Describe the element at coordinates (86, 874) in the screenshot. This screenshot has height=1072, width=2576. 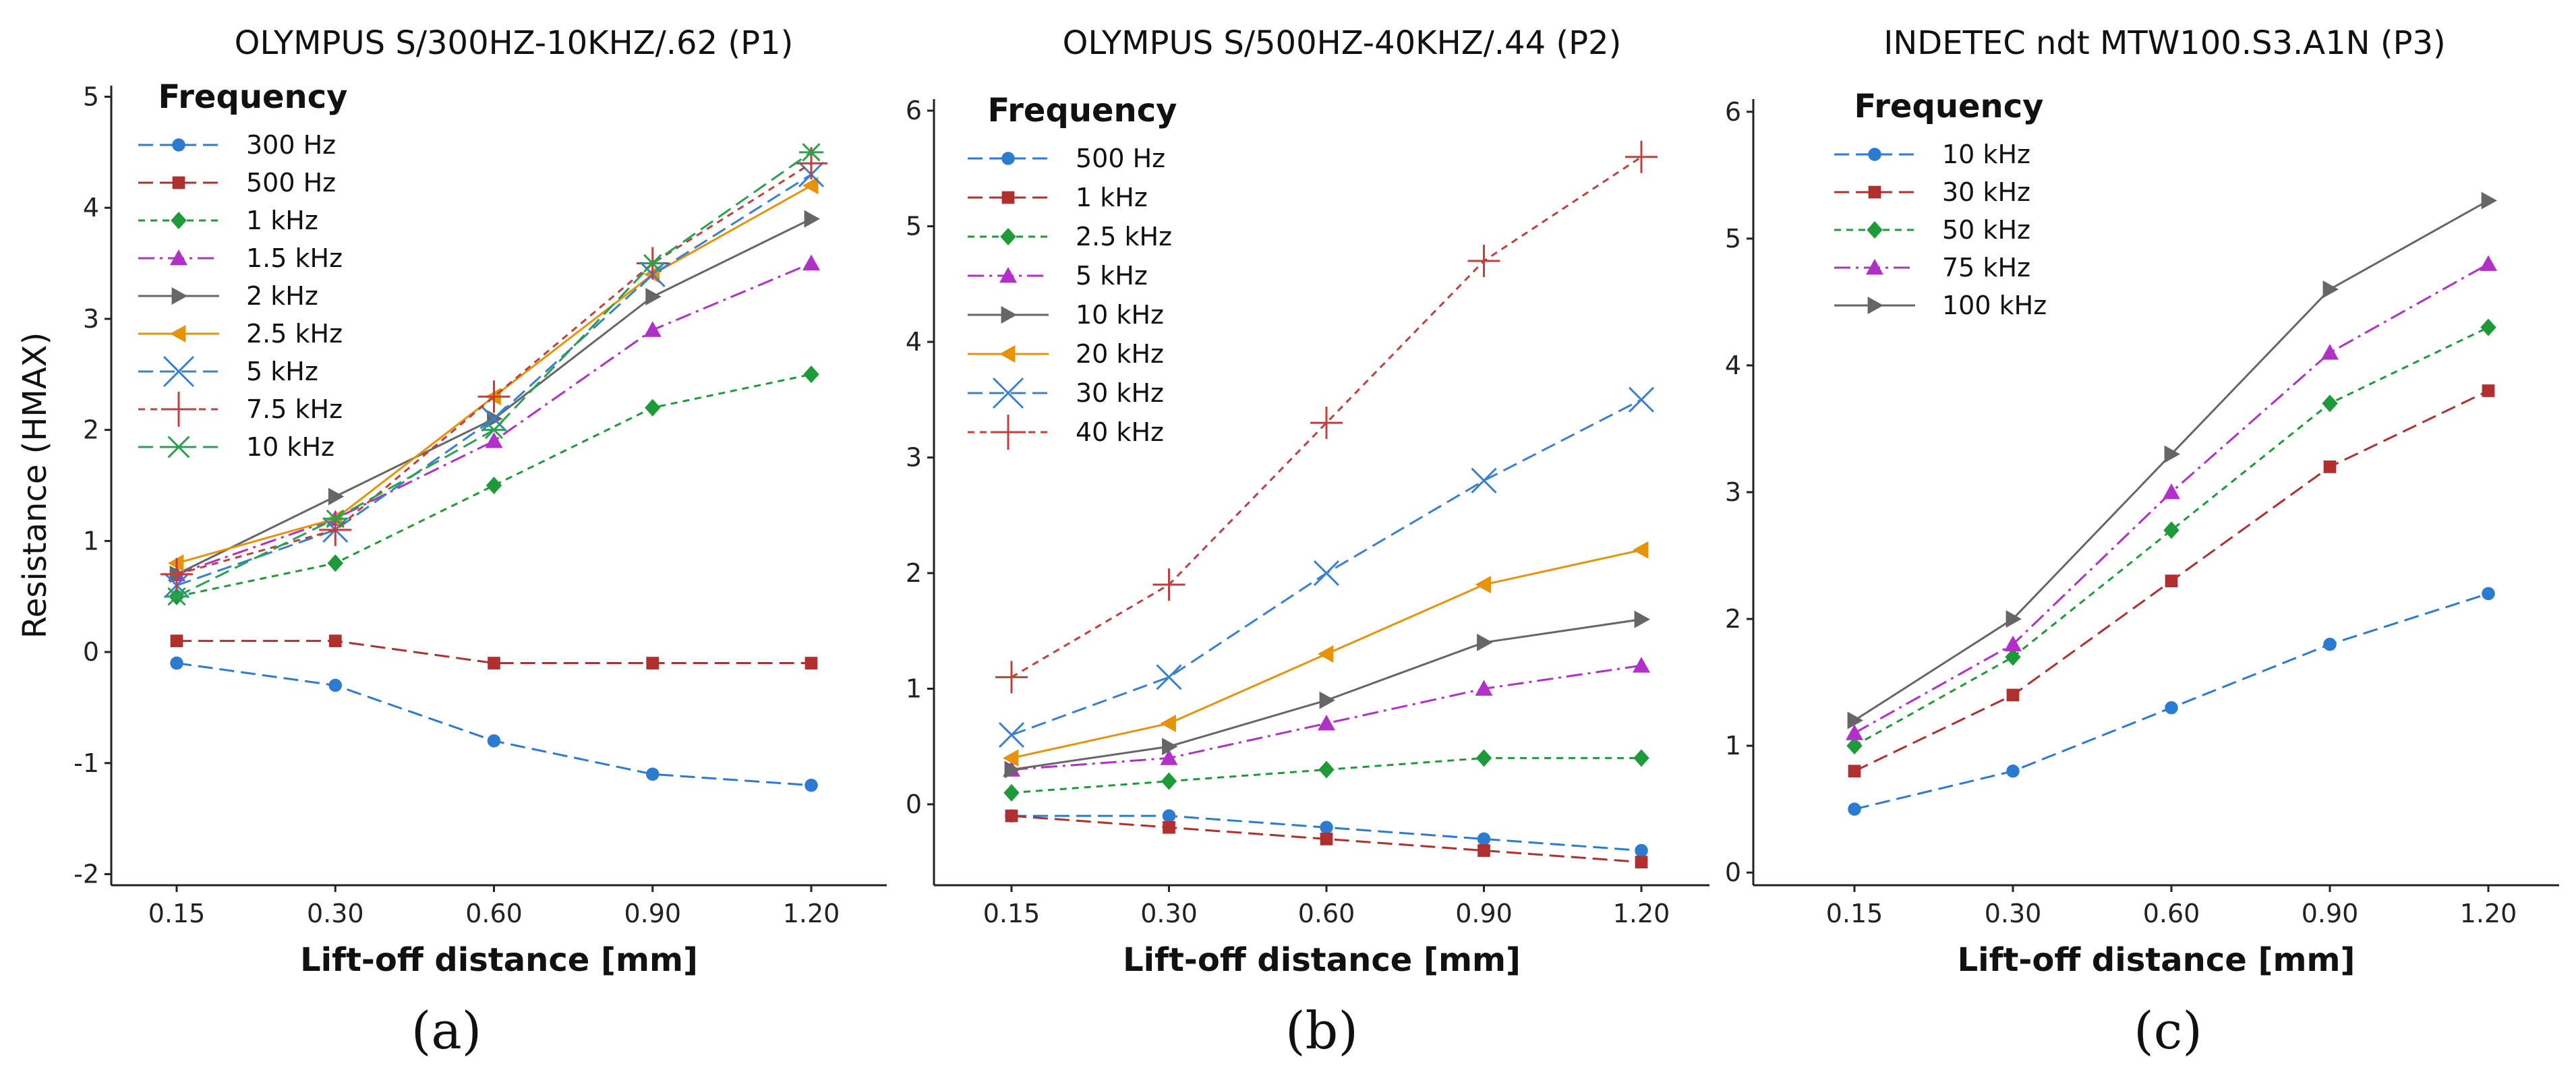
I see `y-tick-label: -2` at that location.